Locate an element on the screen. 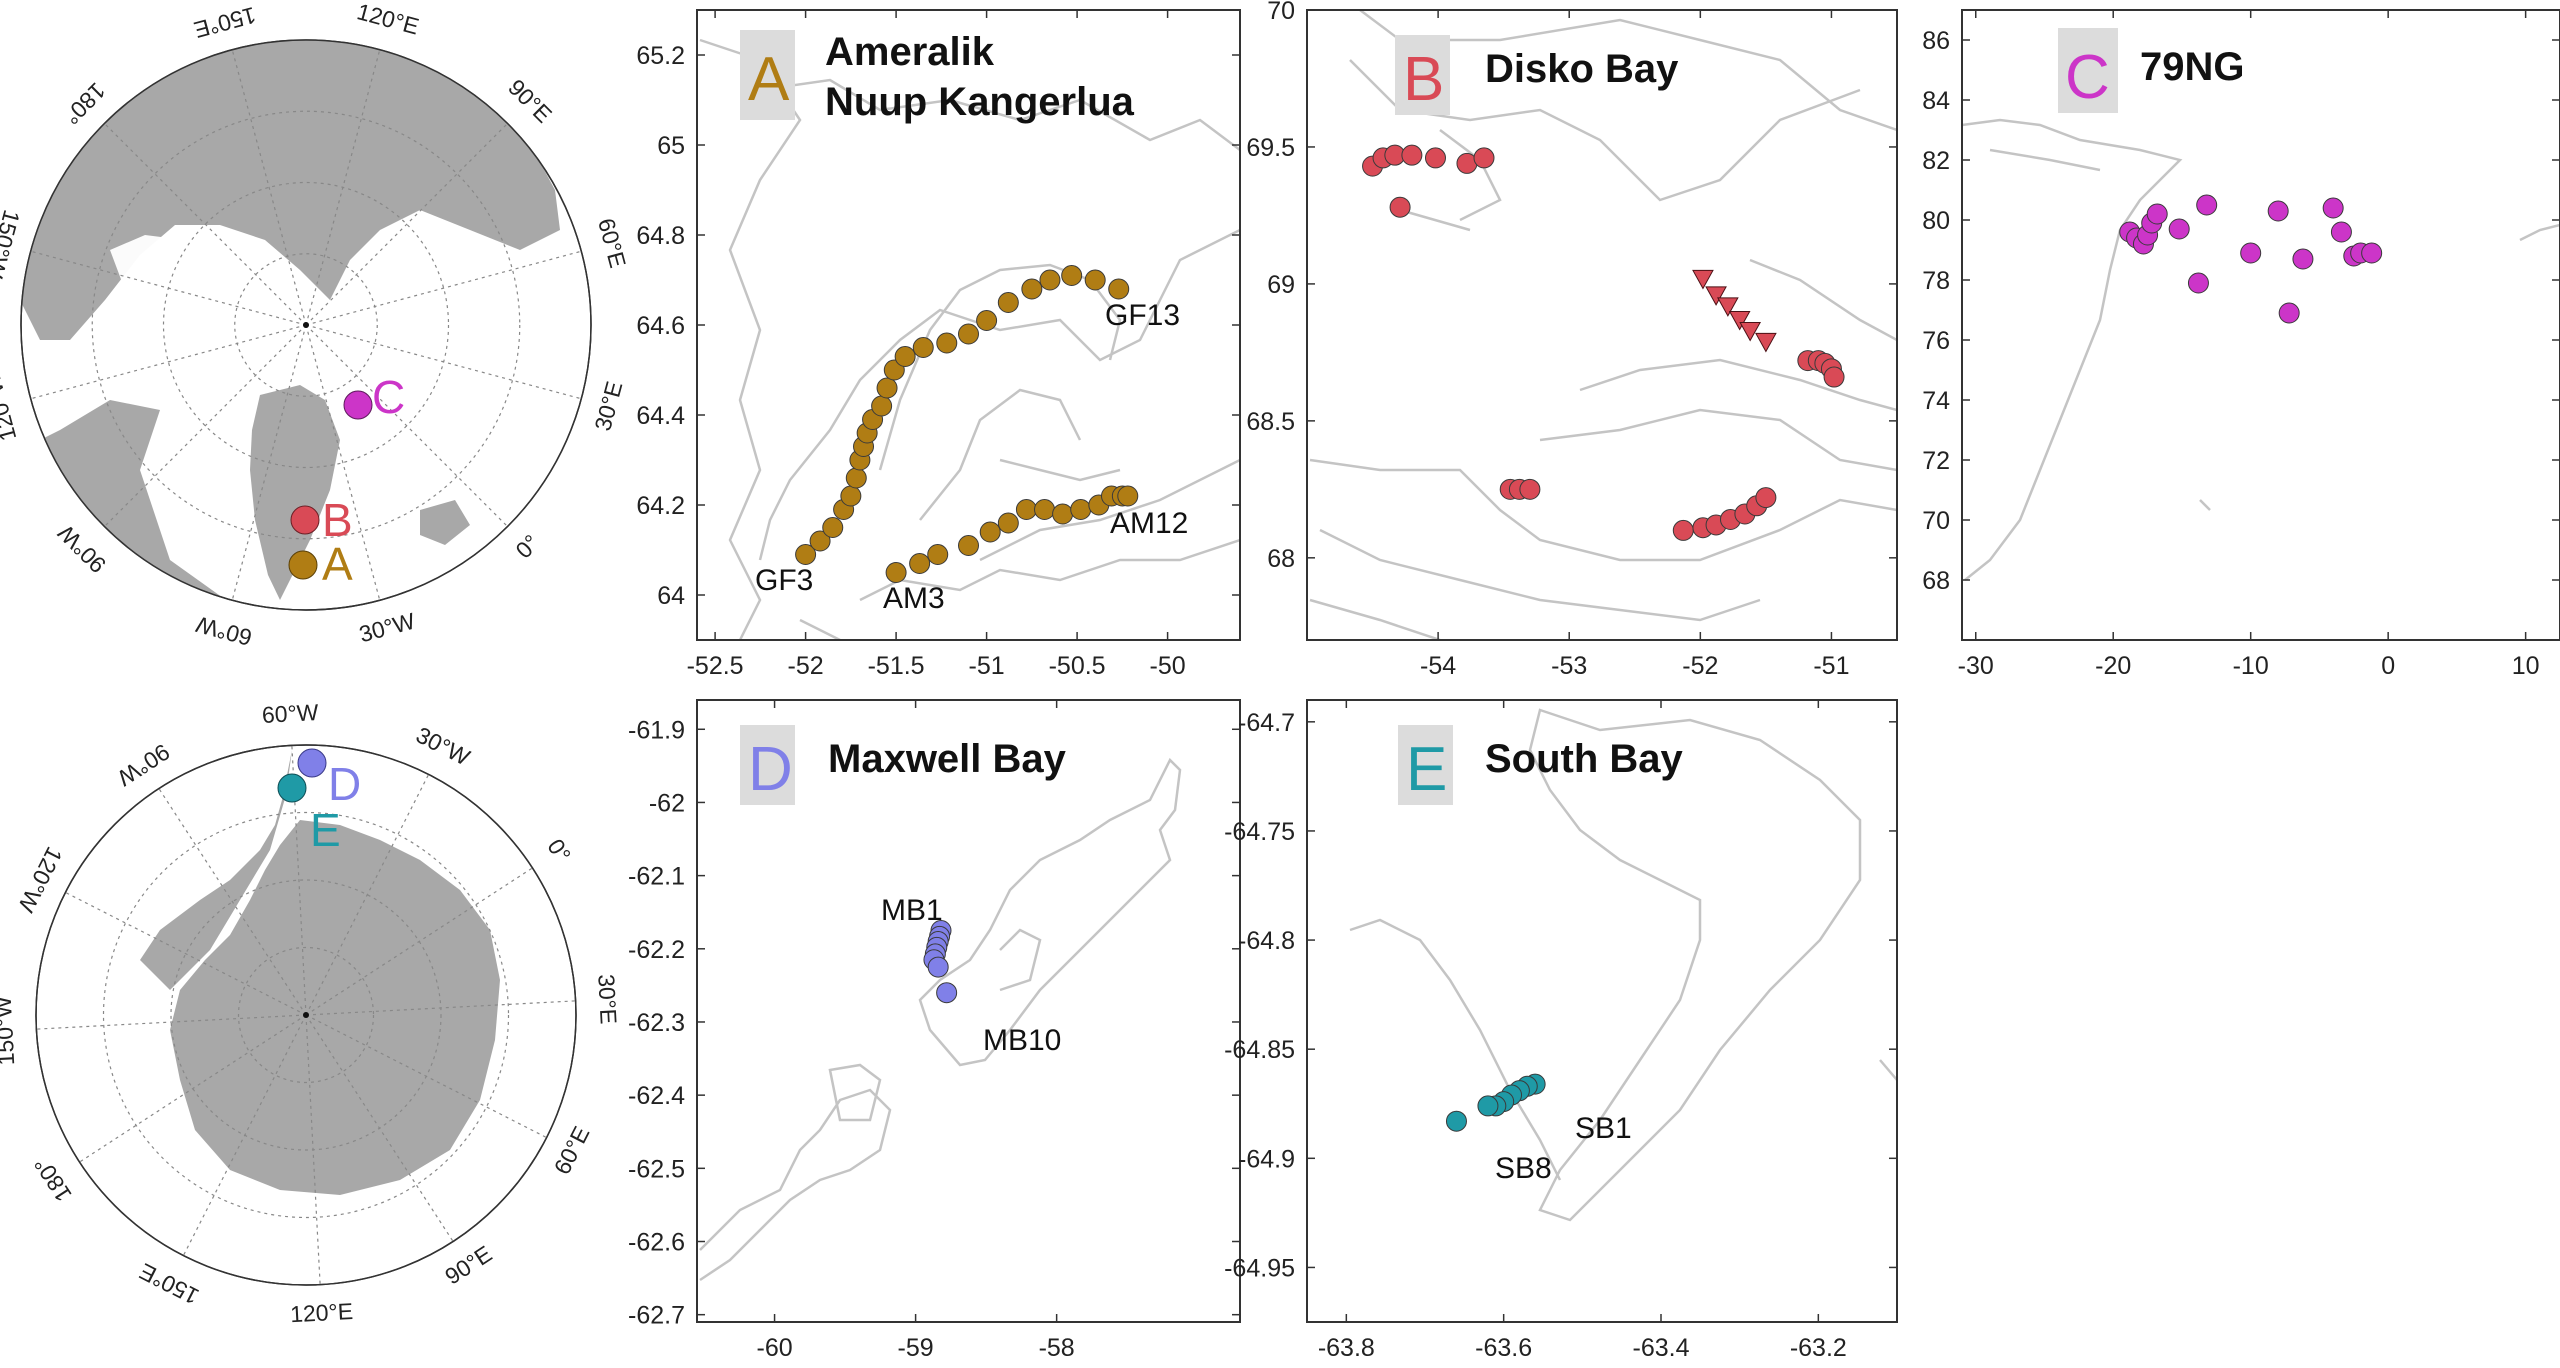 This screenshot has height=1368, width=2560. panel-D-xtick-label: -59 is located at coordinates (916, 1348).